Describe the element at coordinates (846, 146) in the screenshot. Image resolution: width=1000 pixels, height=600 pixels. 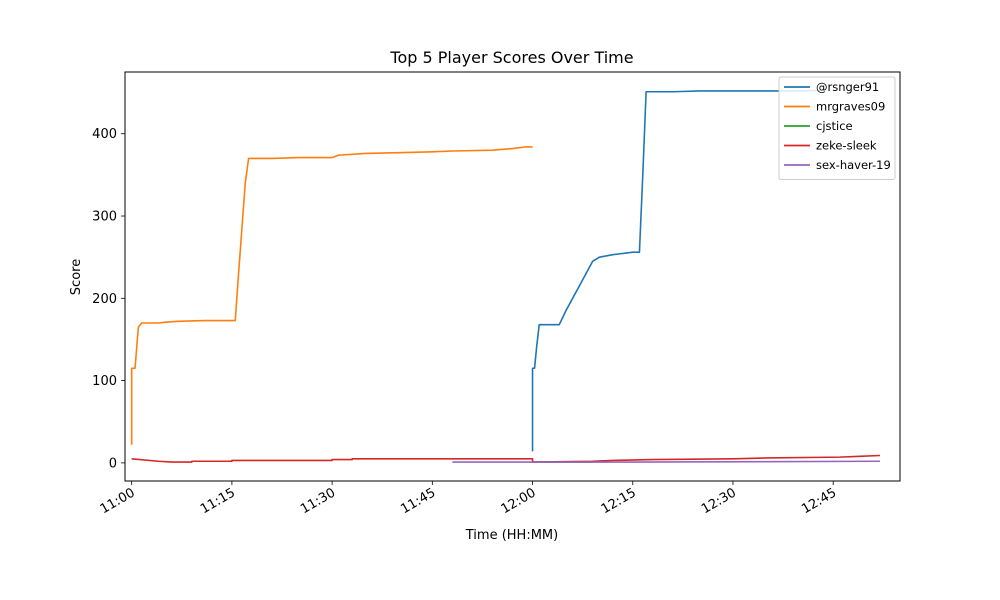
I see `legend-entry: zeke-sleek` at that location.